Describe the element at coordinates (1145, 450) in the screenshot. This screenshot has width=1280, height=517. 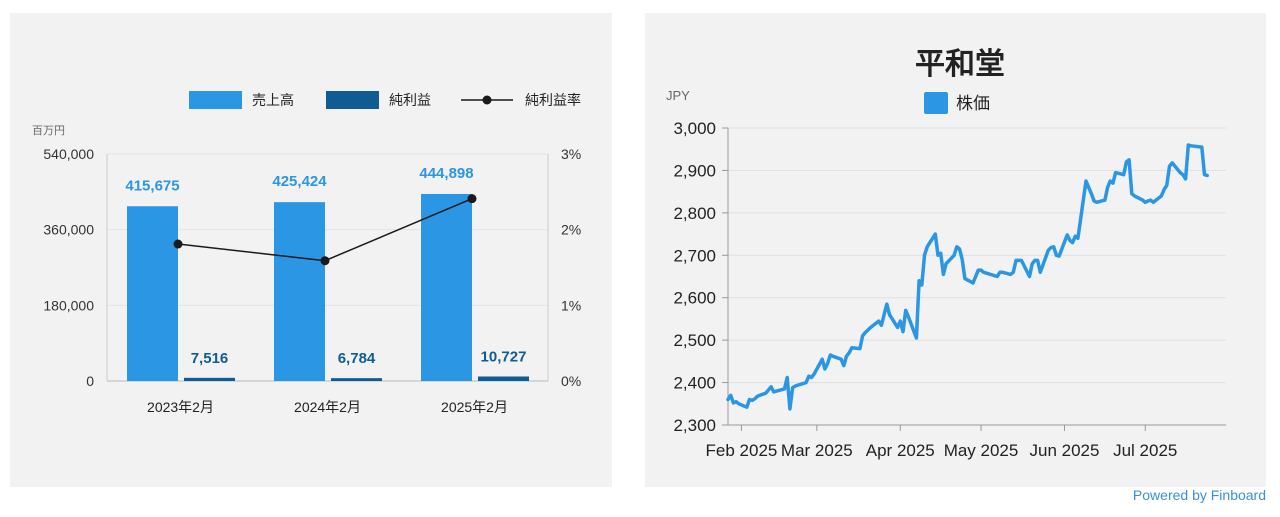
I see `x-tick-label: Jul 2025` at that location.